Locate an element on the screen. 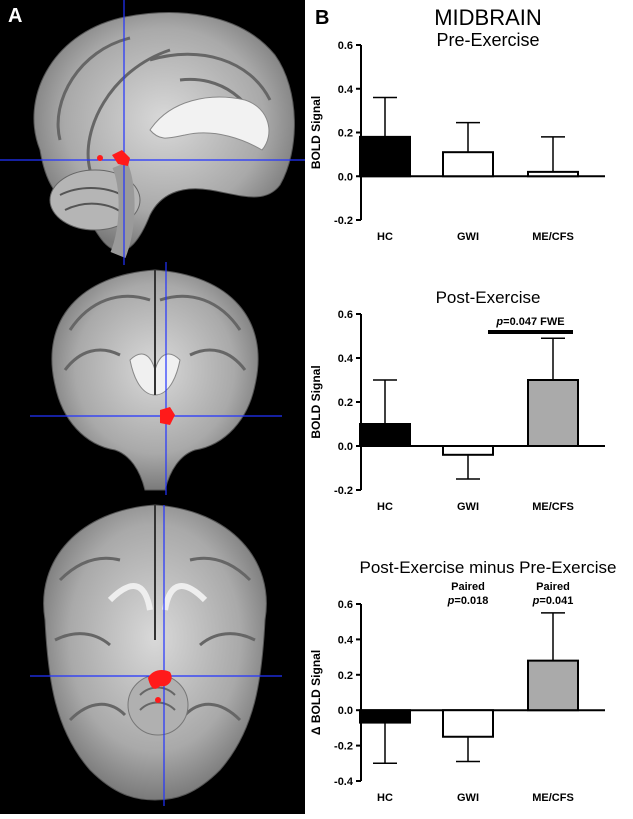  activation-cluster-coronal is located at coordinates (167, 416).